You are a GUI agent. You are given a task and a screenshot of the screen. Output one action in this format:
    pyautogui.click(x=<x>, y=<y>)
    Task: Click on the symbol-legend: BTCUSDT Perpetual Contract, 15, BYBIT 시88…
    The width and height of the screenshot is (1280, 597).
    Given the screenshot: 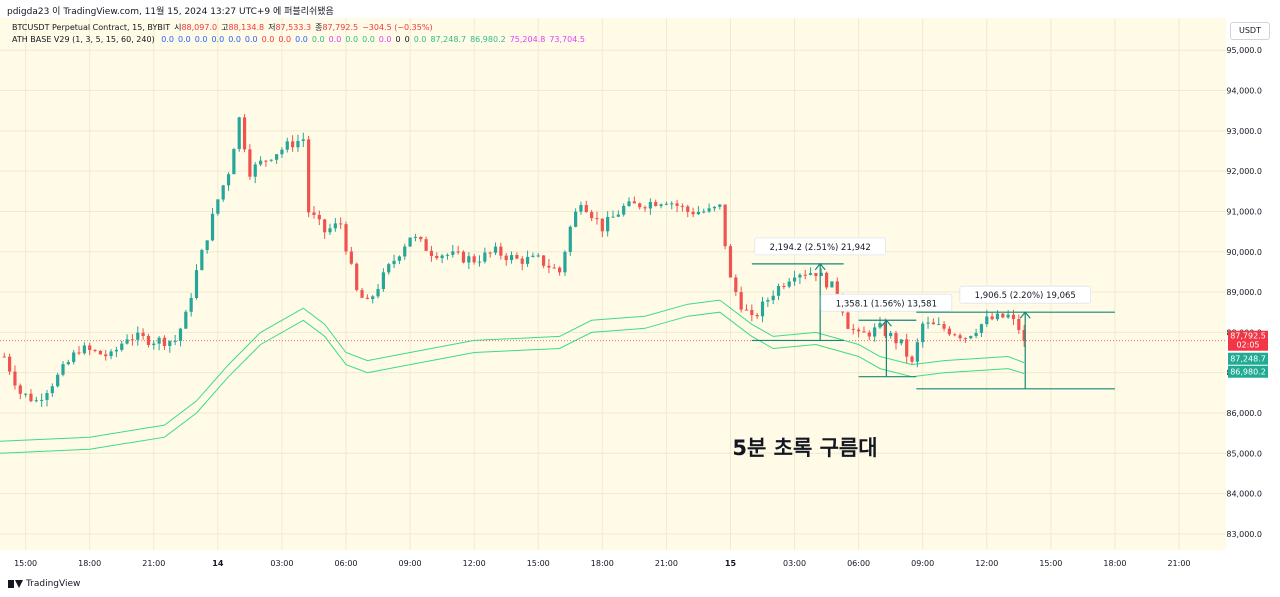 What is the action you would take?
    pyautogui.click(x=224, y=27)
    